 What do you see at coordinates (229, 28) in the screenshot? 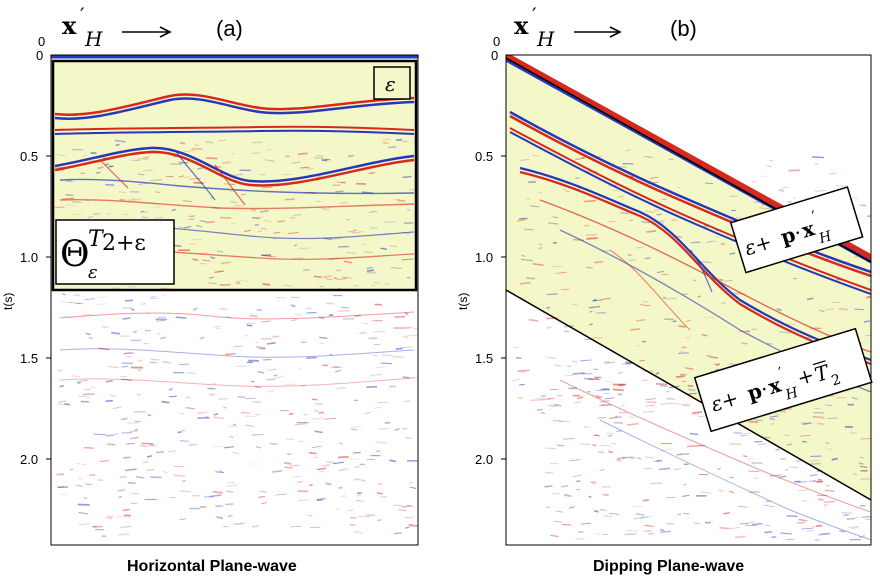
I see `panel-a-tag: (a)` at bounding box center [229, 28].